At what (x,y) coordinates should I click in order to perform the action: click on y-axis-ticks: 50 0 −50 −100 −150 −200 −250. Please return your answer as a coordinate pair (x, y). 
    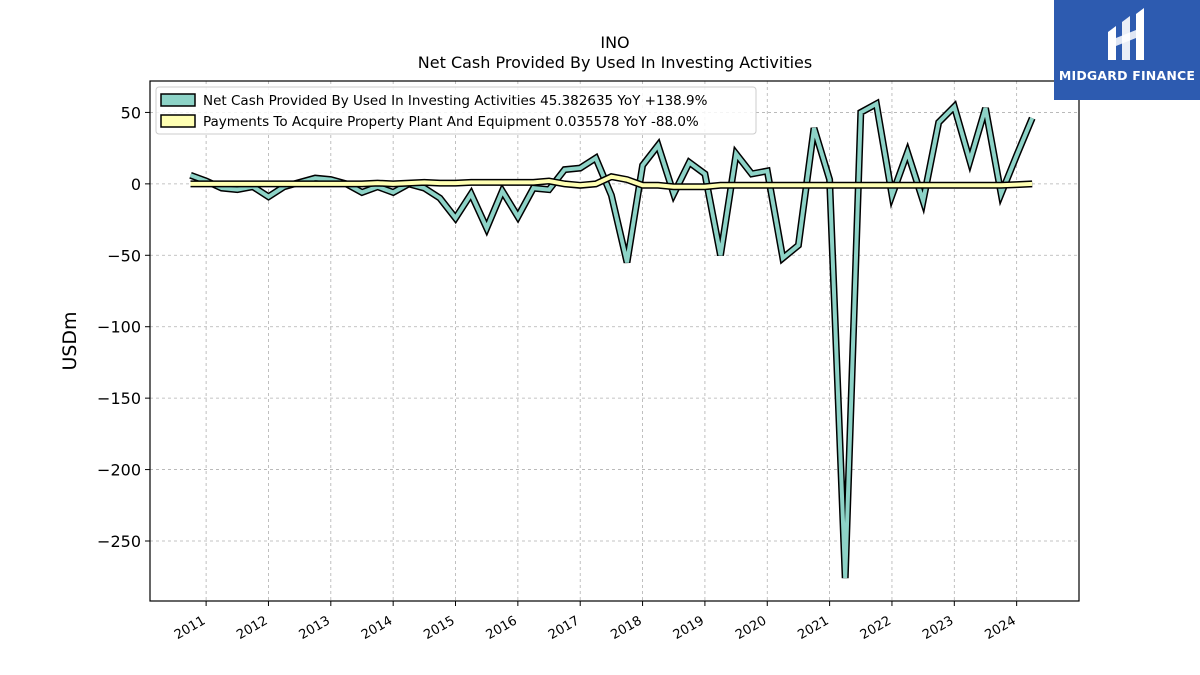
    Looking at the image, I should click on (123, 327).